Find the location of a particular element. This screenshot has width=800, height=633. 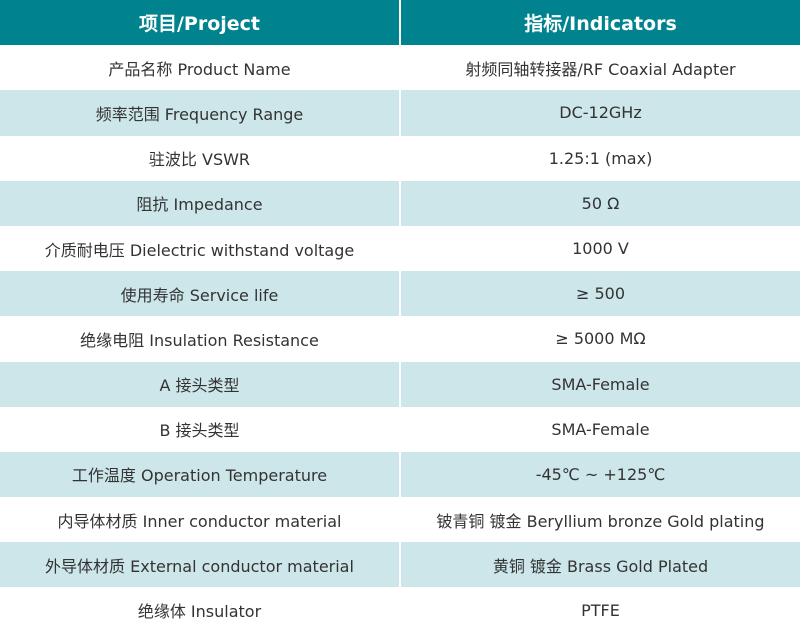

project-cell: 阻抗 Impedance is located at coordinates (200, 203).